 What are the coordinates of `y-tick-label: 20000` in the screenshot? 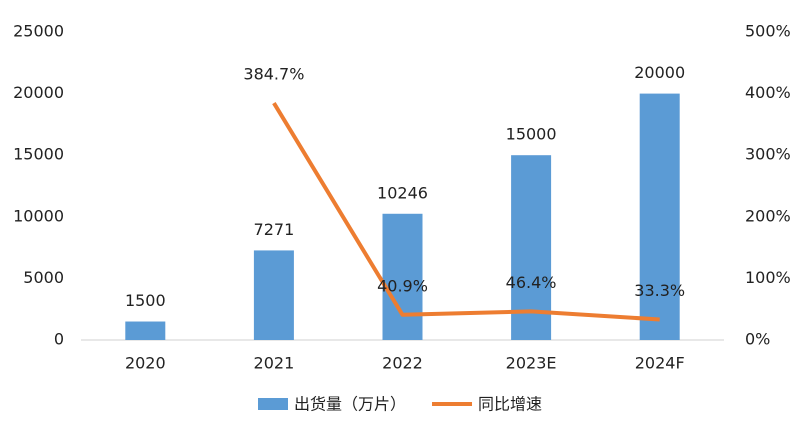 It's located at (38, 92).